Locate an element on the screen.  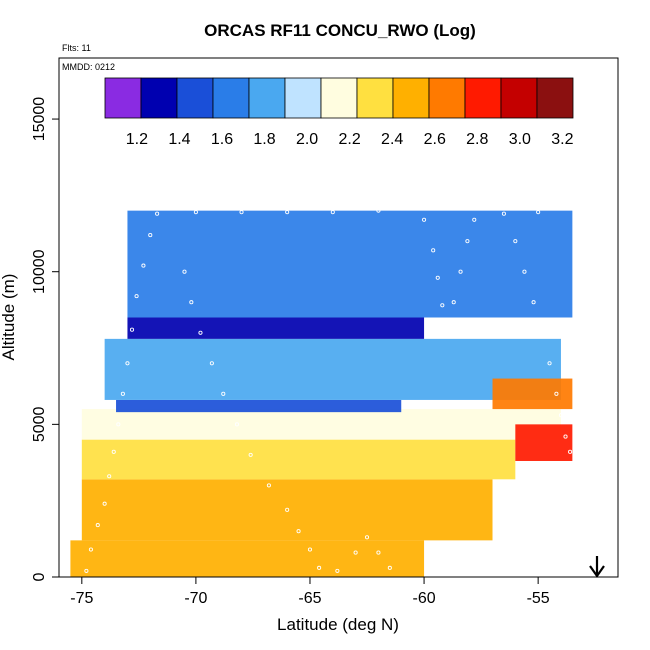
y-tick-label-2: 10000 is located at coordinates (39, 271).